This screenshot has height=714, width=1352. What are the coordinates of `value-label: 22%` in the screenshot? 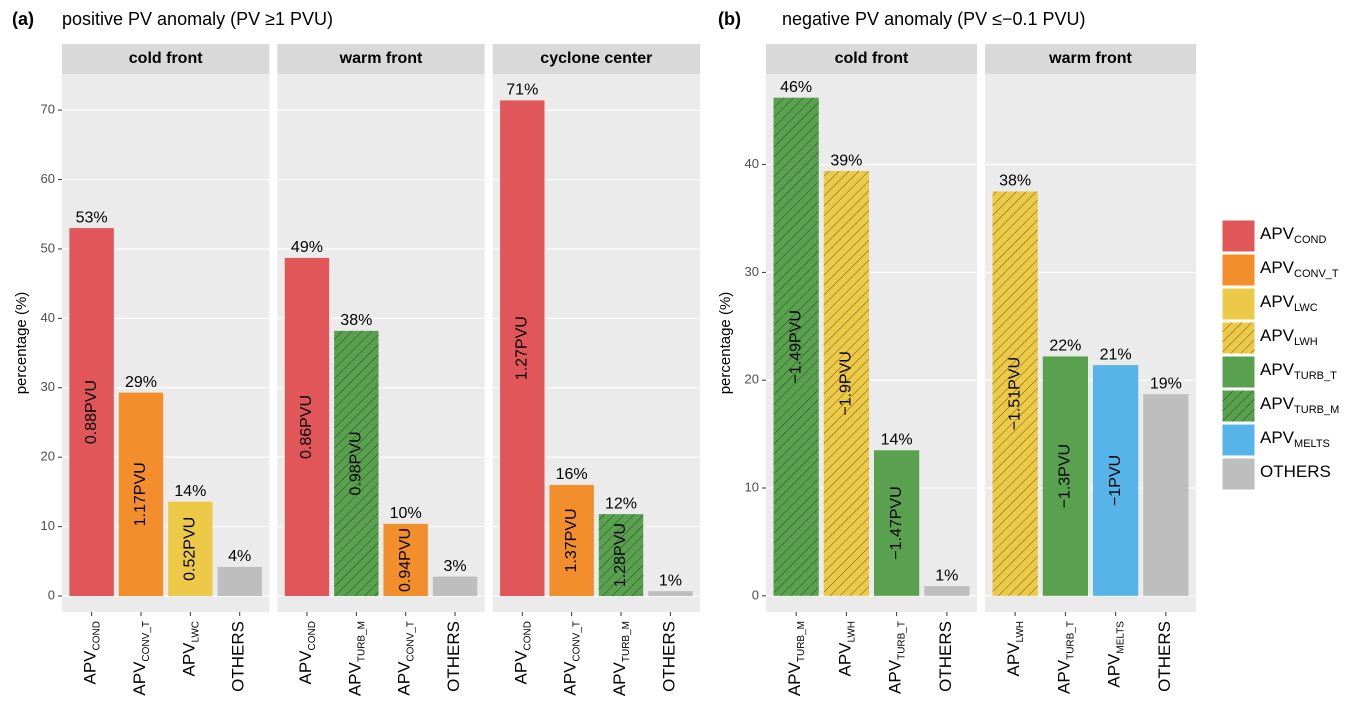 It's located at (1065, 346).